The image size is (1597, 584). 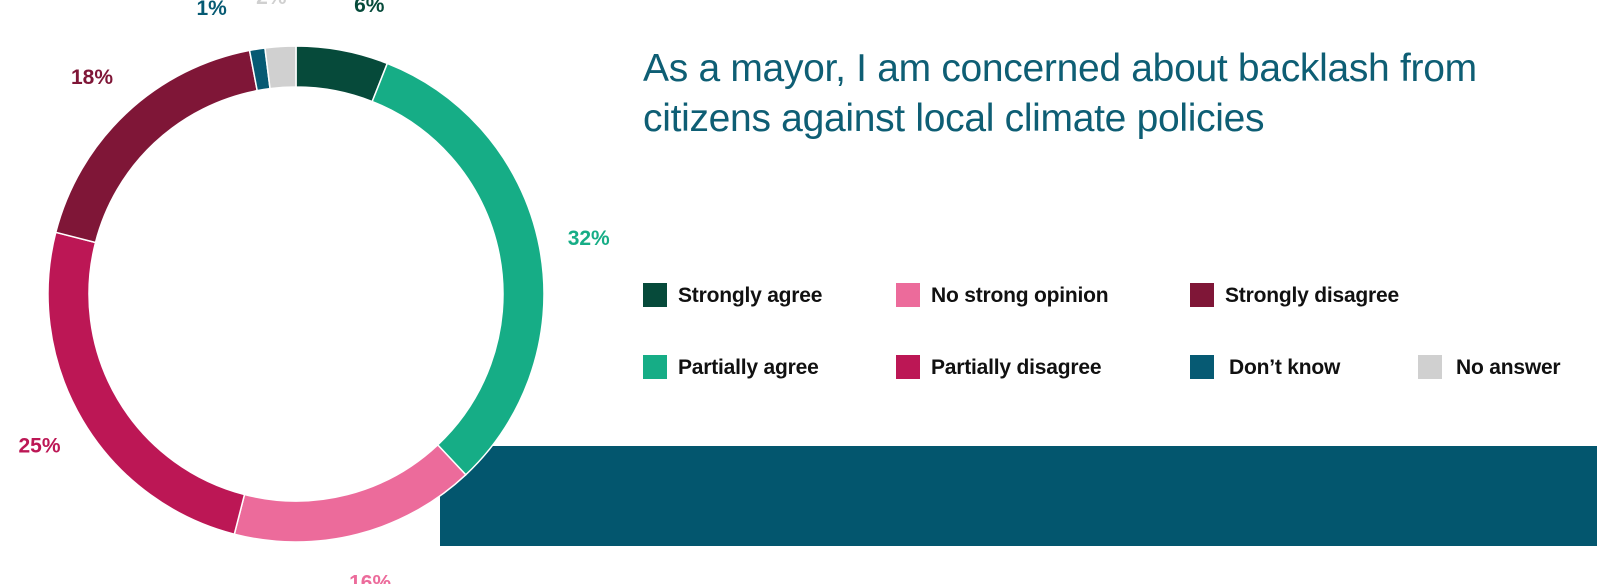 What do you see at coordinates (1312, 295) in the screenshot?
I see `legend-label-strongly-disagree: Strongly disagree` at bounding box center [1312, 295].